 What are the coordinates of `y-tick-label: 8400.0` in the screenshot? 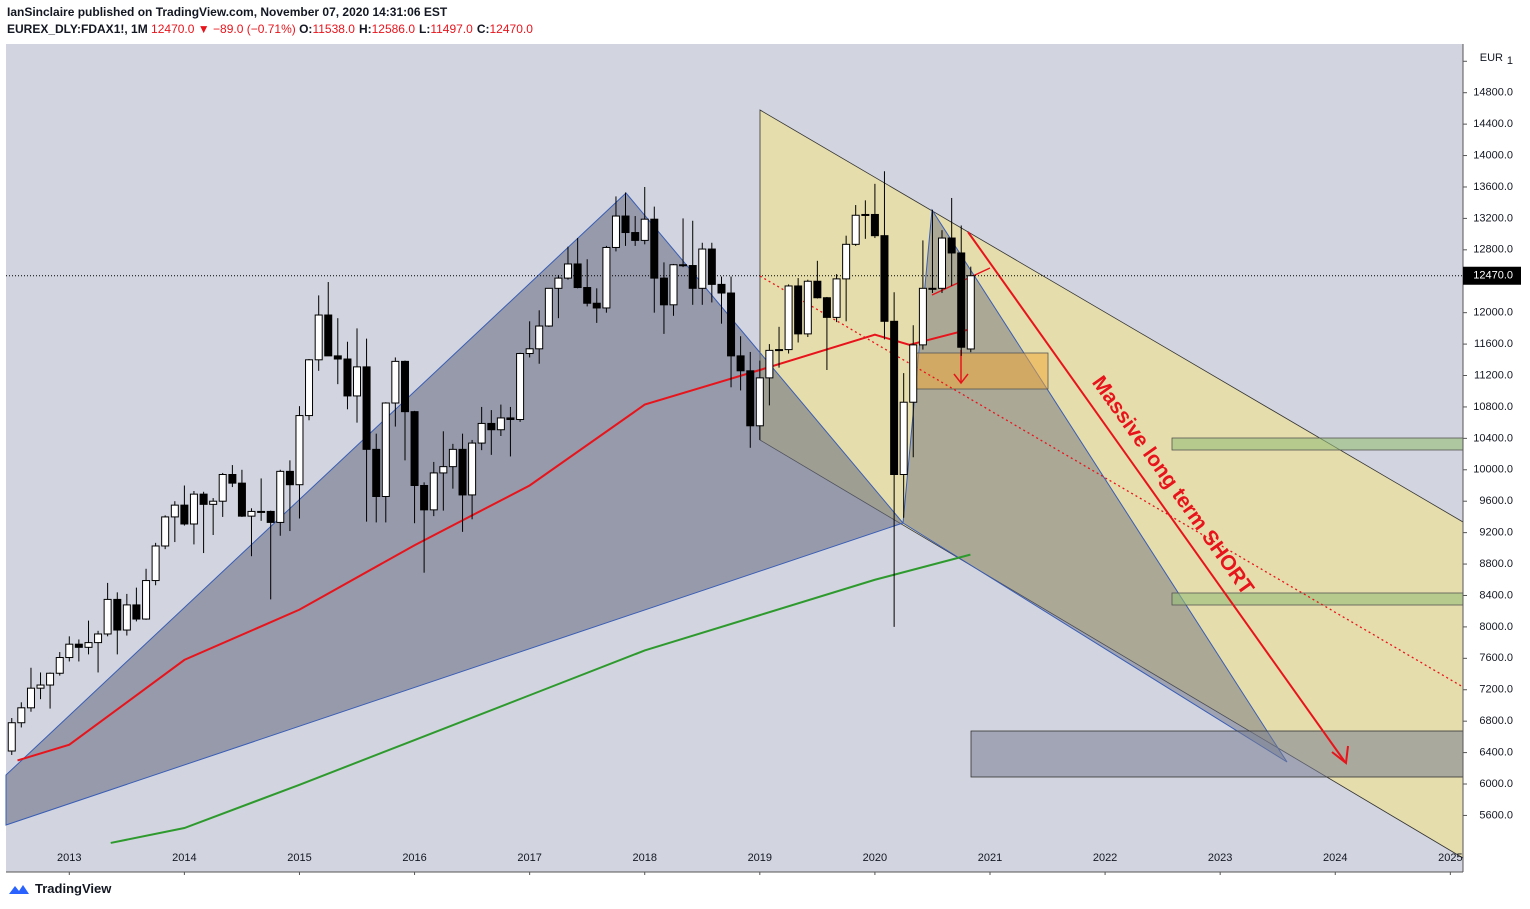 It's located at (1496, 595).